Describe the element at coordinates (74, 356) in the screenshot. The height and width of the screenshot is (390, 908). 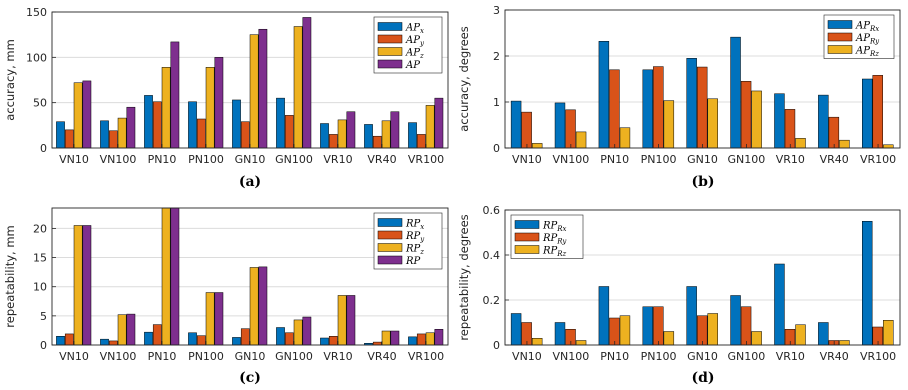
I see `x-tick-label: VN10` at that location.